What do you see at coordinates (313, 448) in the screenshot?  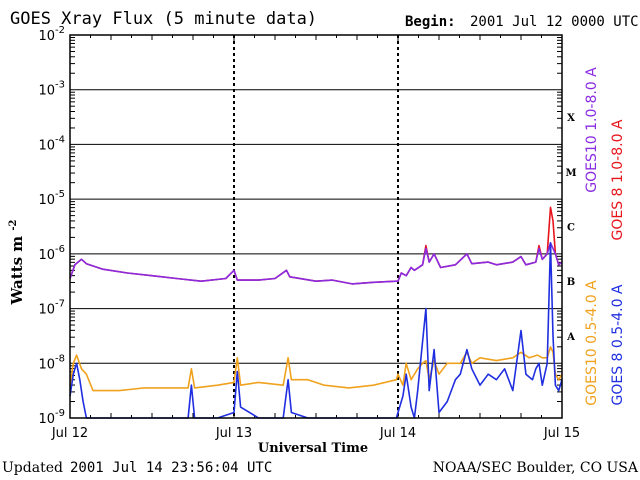 I see `x-axis-label: Universal Time` at bounding box center [313, 448].